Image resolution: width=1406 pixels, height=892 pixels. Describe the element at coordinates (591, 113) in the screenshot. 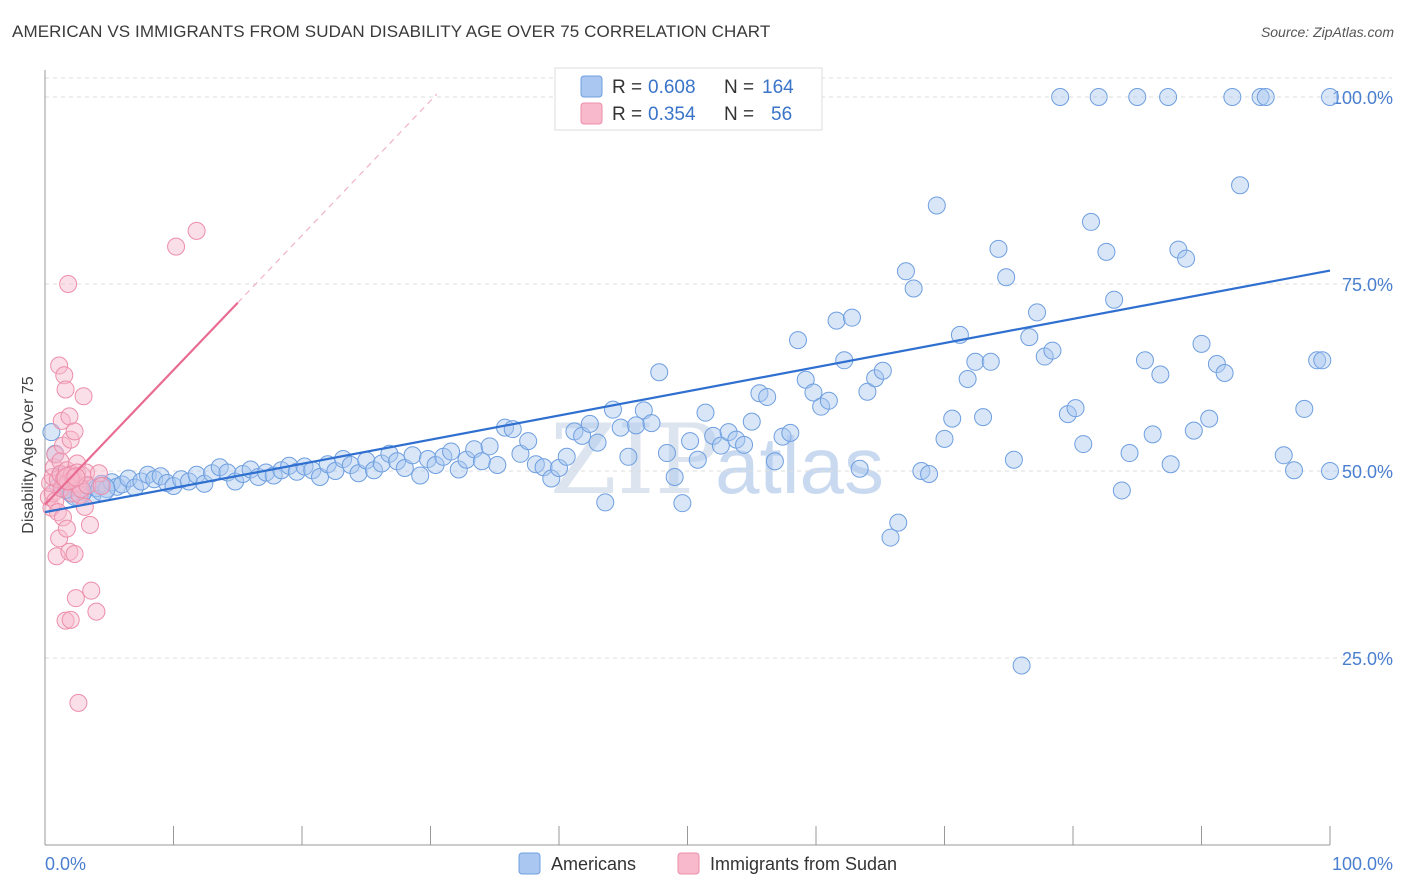

I see `legend-swatch-sudan` at that location.